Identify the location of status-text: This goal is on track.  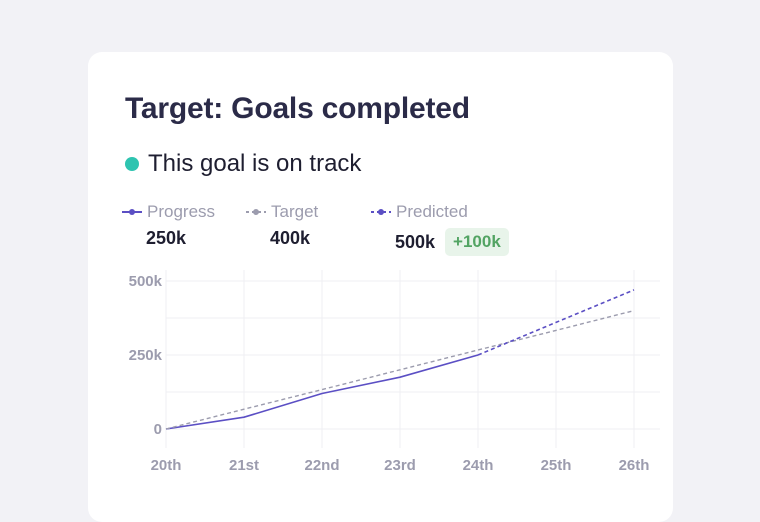
(255, 163).